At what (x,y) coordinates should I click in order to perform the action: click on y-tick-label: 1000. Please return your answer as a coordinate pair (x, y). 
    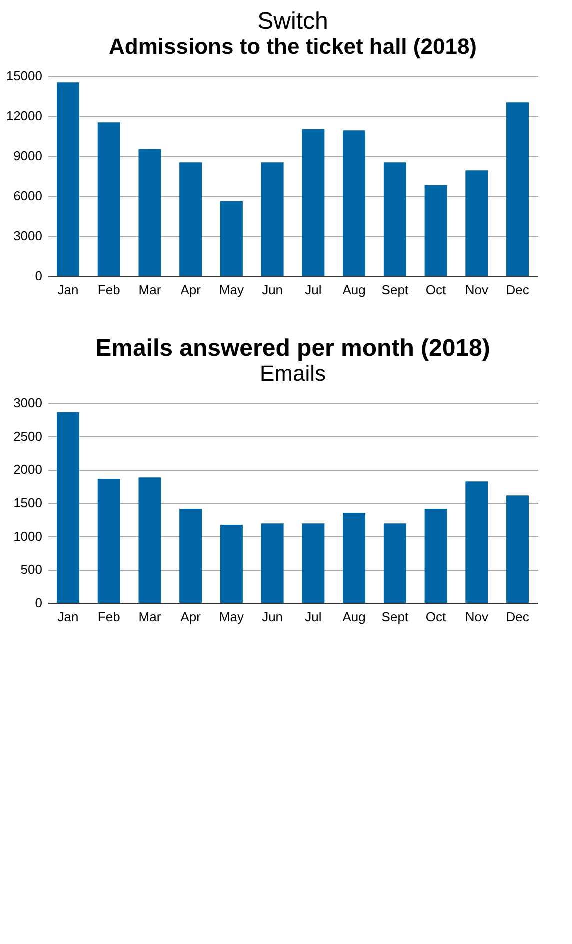
    Looking at the image, I should click on (28, 536).